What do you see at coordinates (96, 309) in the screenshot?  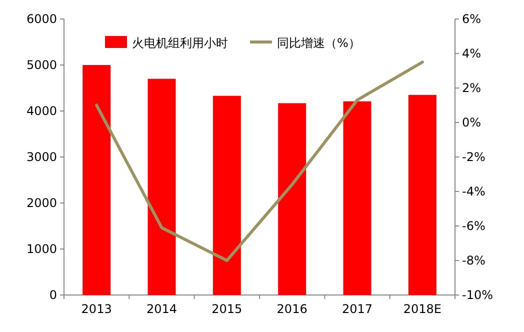 I see `x-tick-label: 2013` at bounding box center [96, 309].